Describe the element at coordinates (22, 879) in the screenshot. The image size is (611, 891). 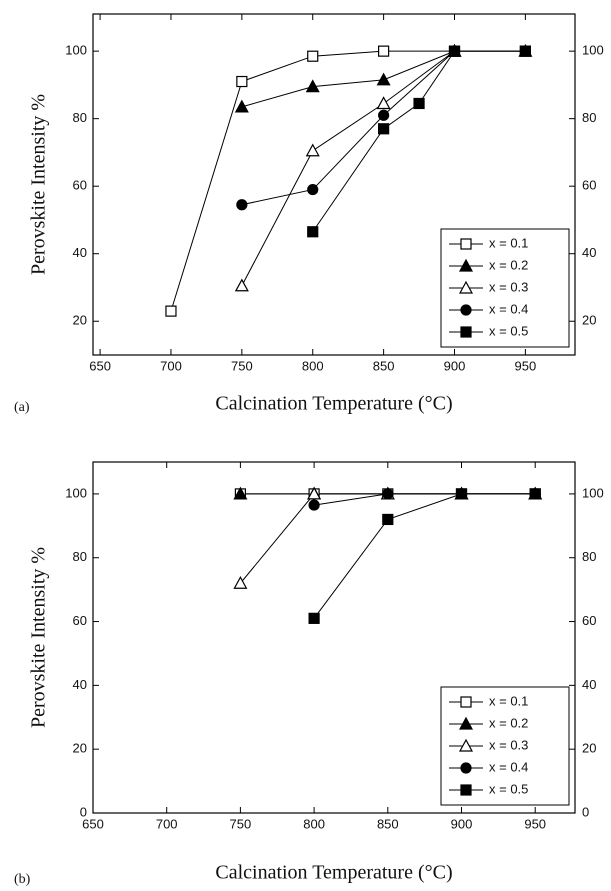
I see `panel-label: (b)` at that location.